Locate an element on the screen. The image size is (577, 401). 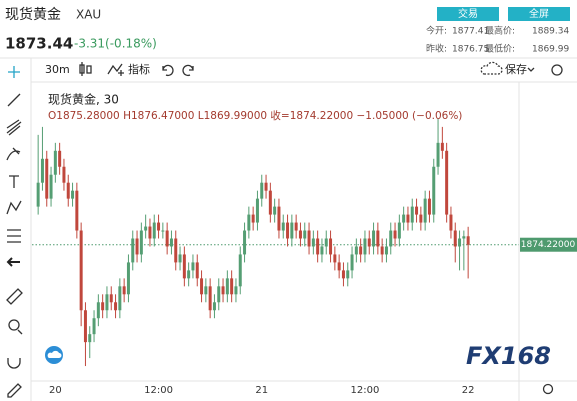
trade-button-label: 交易 is located at coordinates (468, 13).